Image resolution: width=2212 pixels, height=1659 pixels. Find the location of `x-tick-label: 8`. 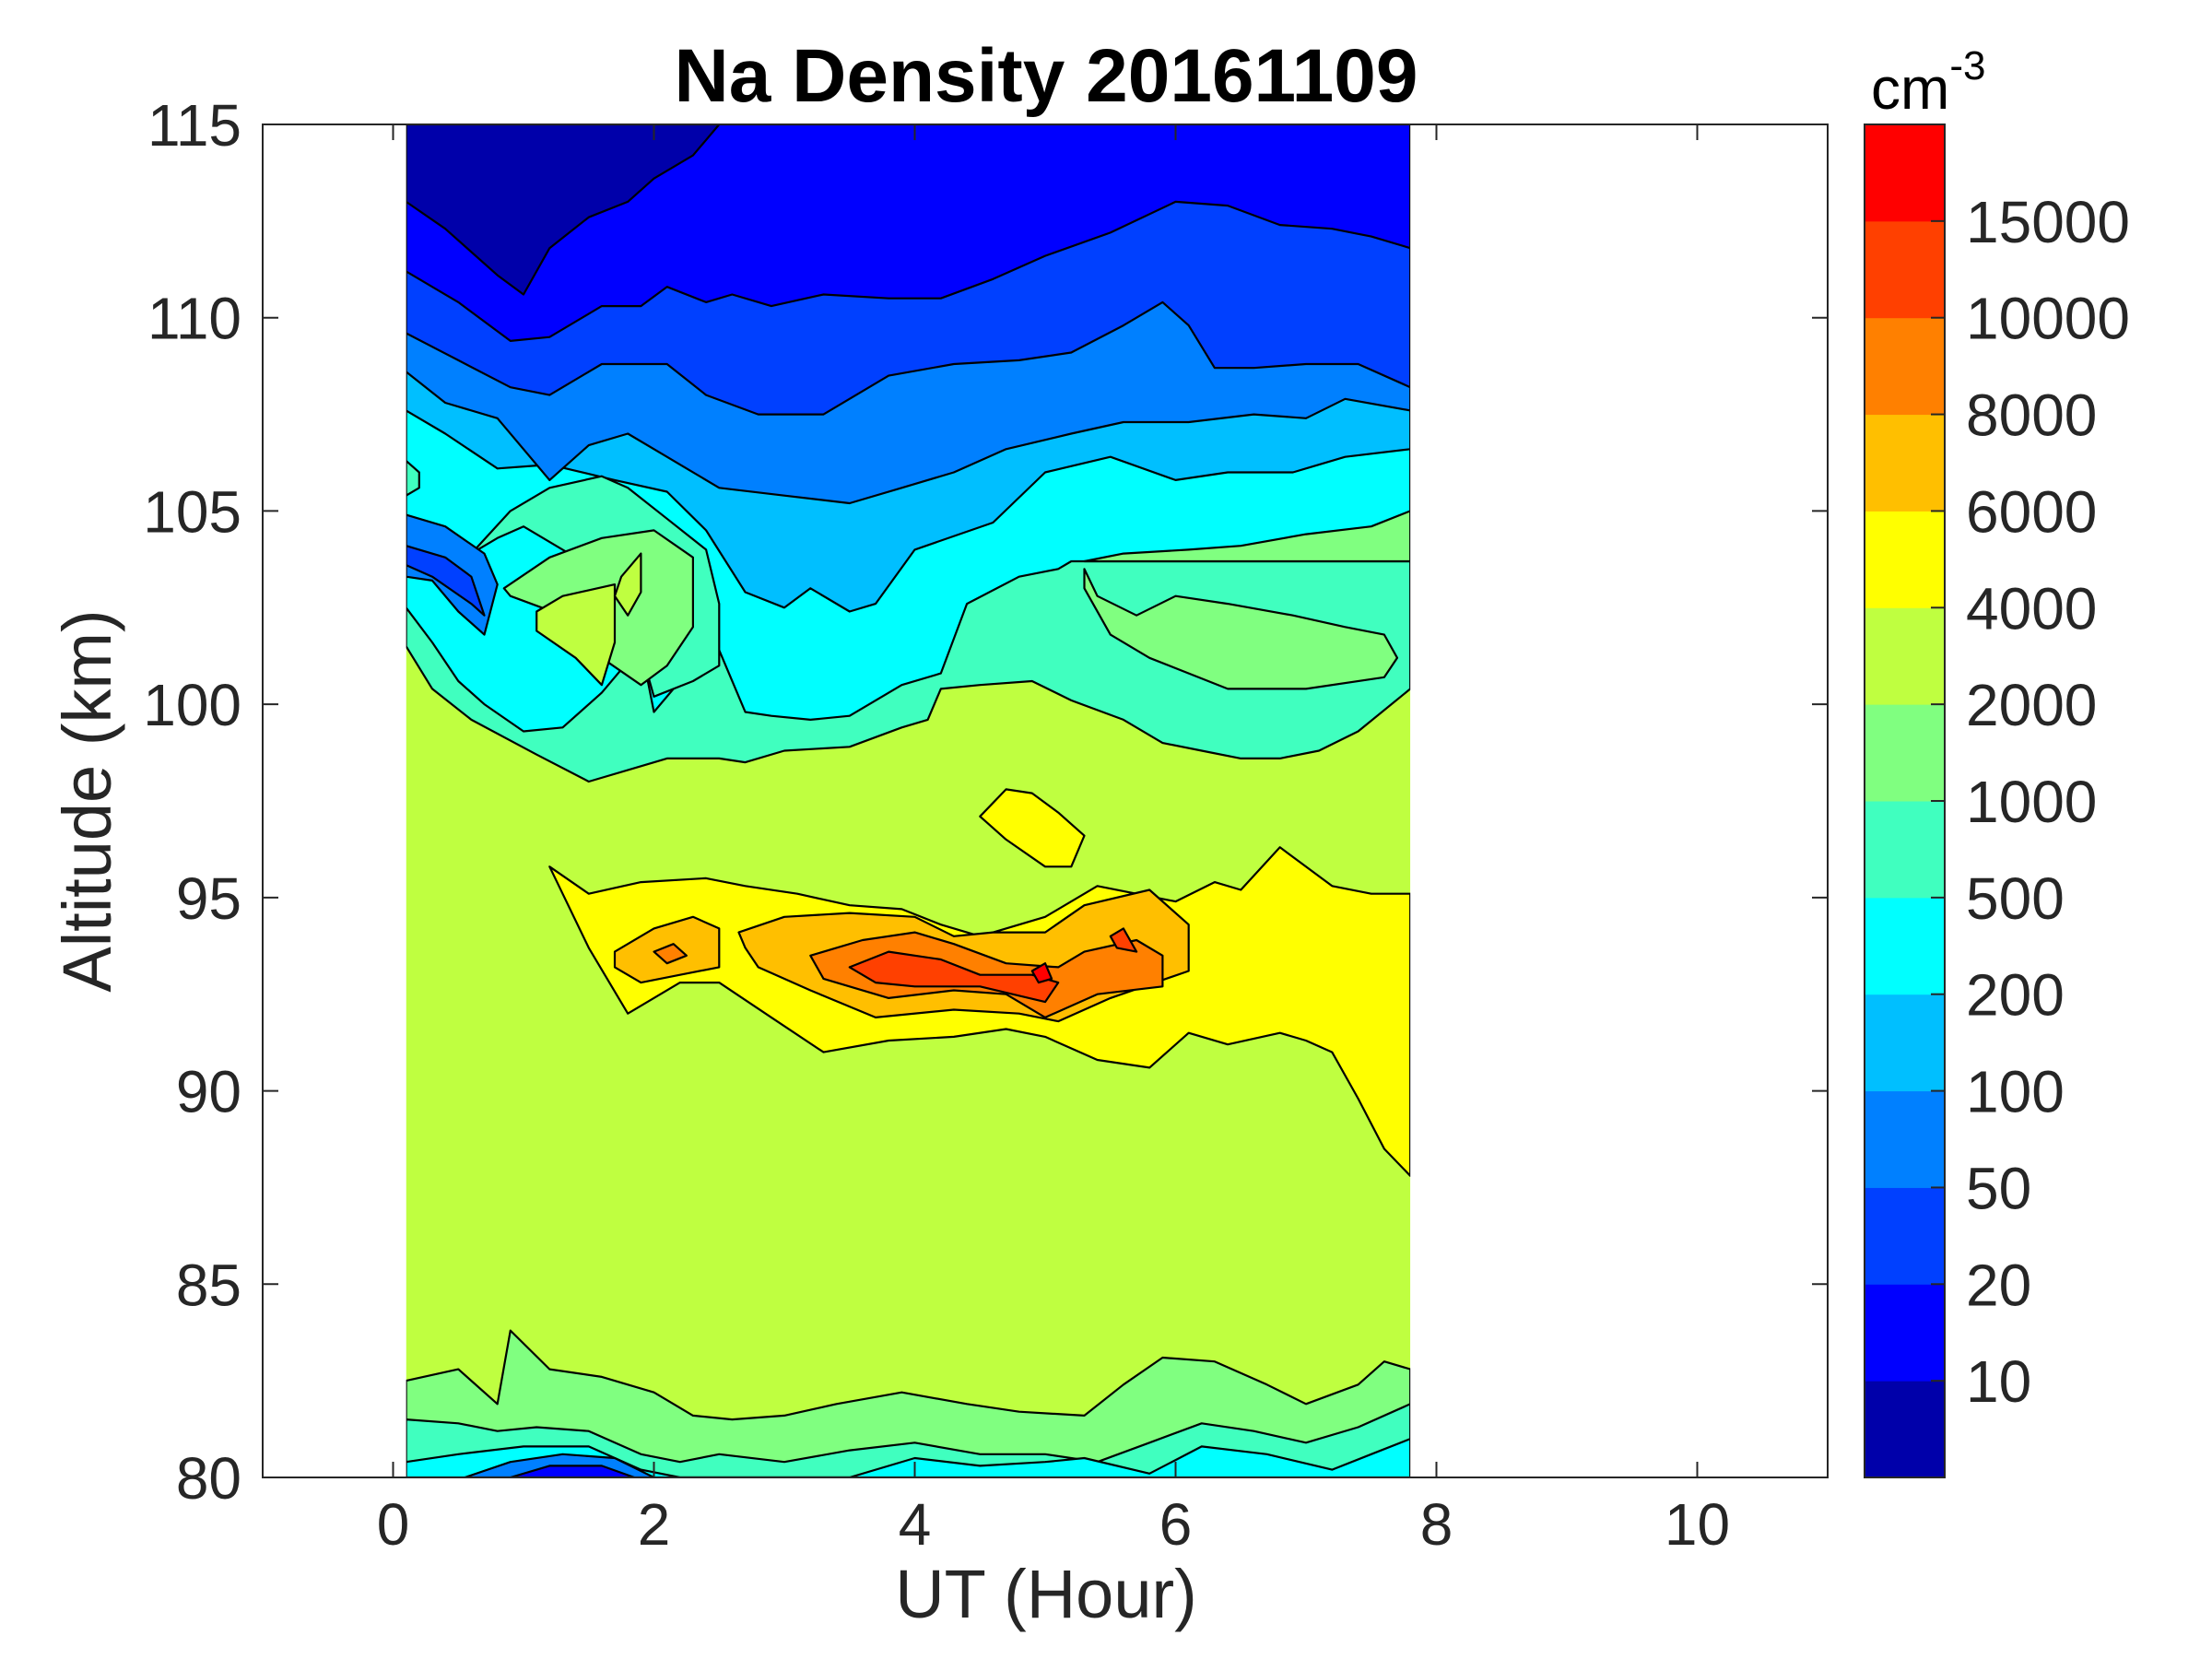

x-tick-label: 8 is located at coordinates (1436, 1524).